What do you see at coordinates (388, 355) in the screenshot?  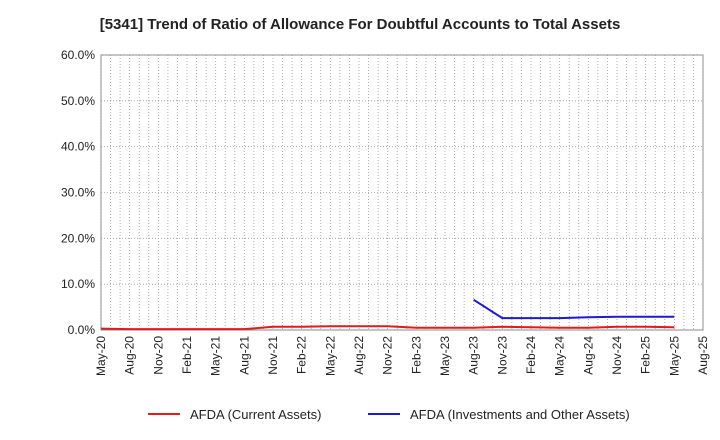 I see `x-tick-label: Nov-22` at bounding box center [388, 355].